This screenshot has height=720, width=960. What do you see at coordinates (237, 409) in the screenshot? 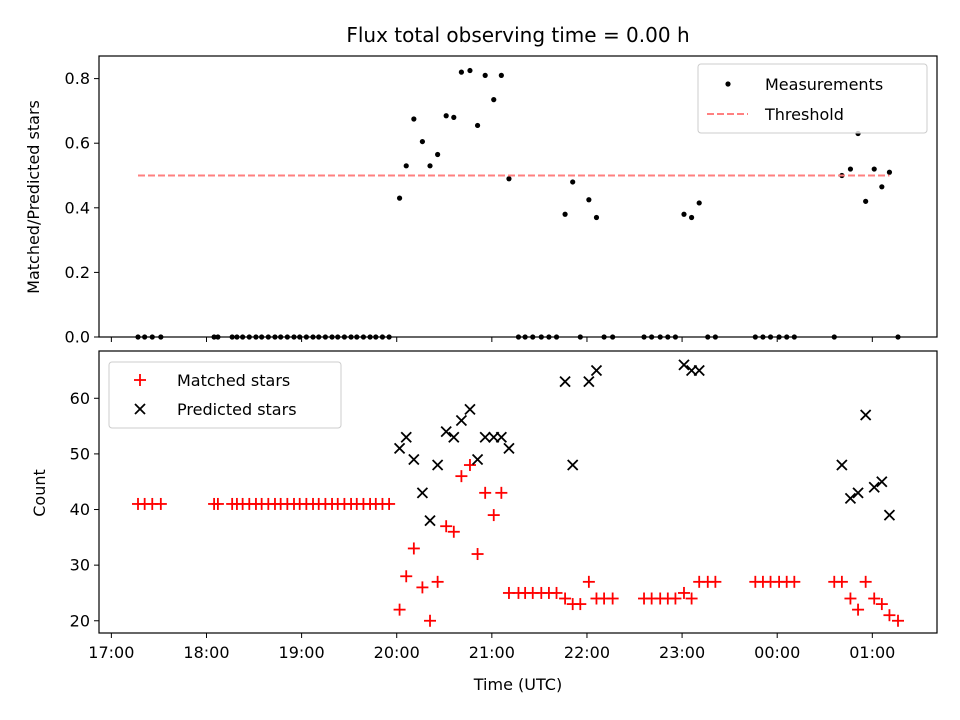
I see `legend-predicted-label: Predicted stars` at bounding box center [237, 409].